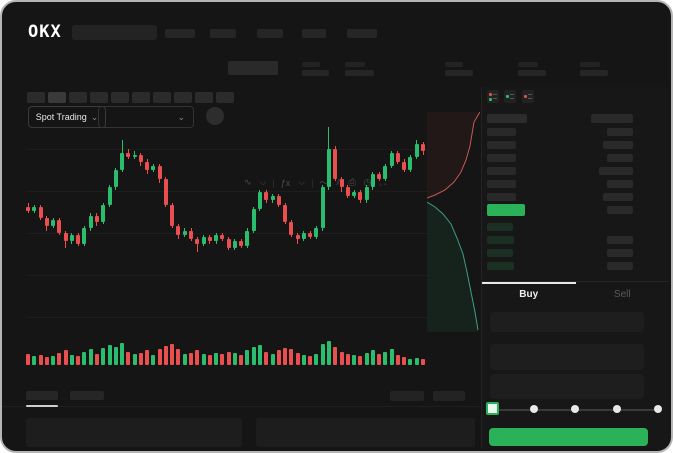 The image size is (673, 453). What do you see at coordinates (87, 395) in the screenshot?
I see `bottom-tab` at bounding box center [87, 395].